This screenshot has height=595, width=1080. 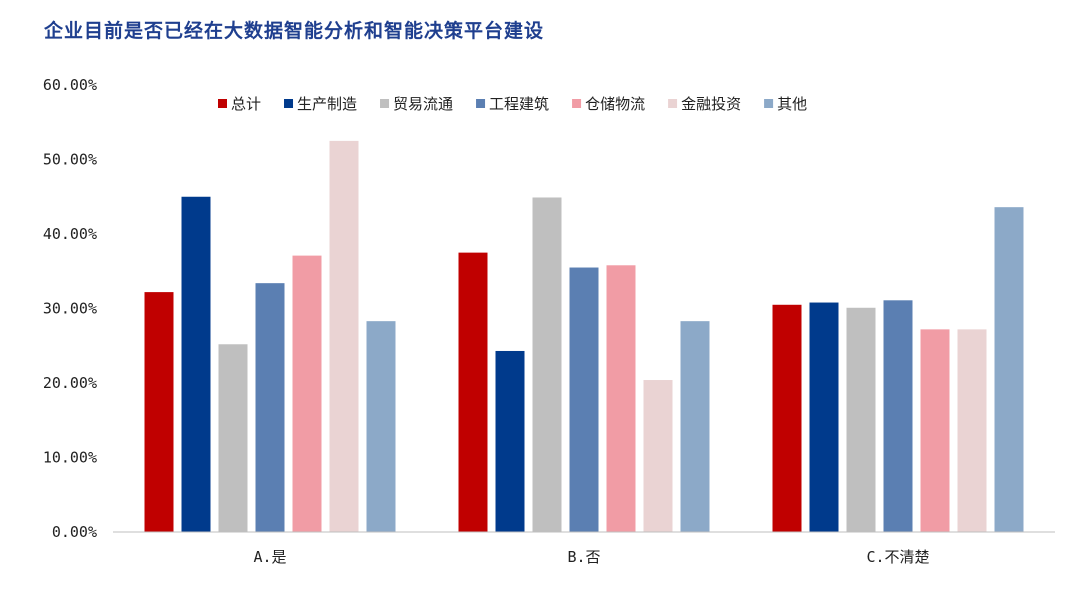 I want to click on x-axis: A.是 B.否 C.不清楚, so click(x=591, y=557).